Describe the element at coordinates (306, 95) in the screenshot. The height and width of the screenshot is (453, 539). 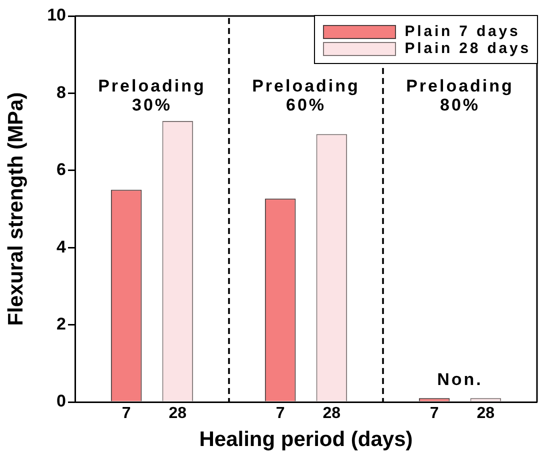
I see `annotation: Preloading 60%` at that location.